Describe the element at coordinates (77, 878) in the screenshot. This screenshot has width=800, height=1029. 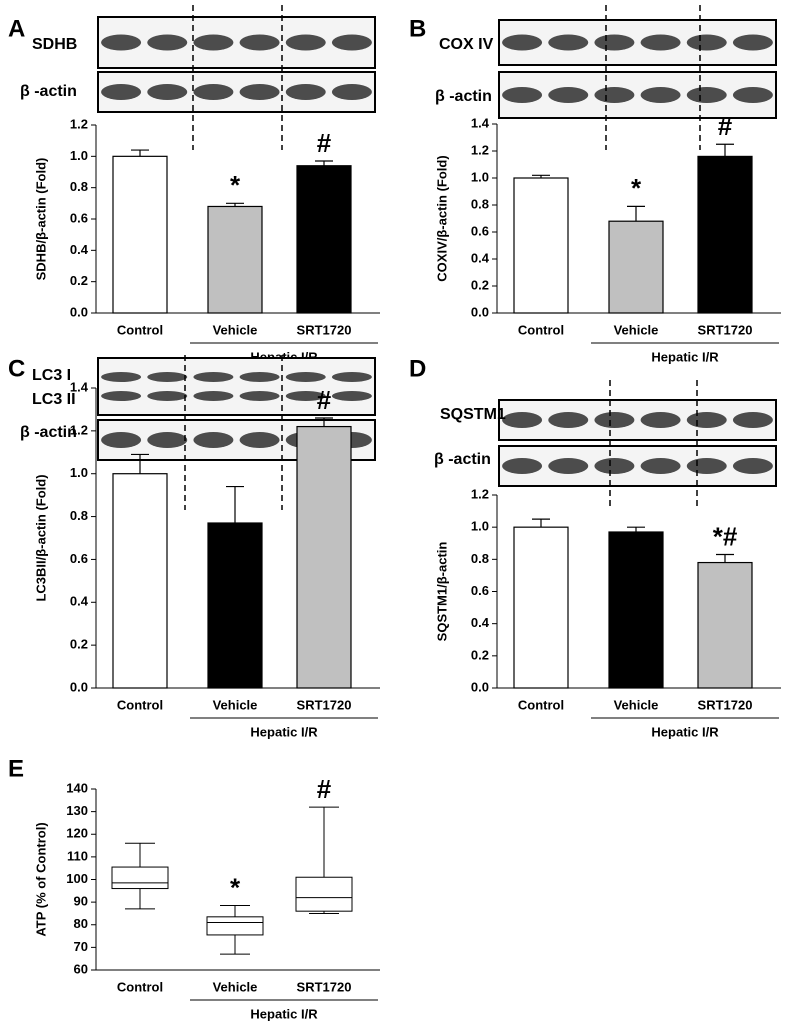
I see `y-tick-label: 100` at that location.